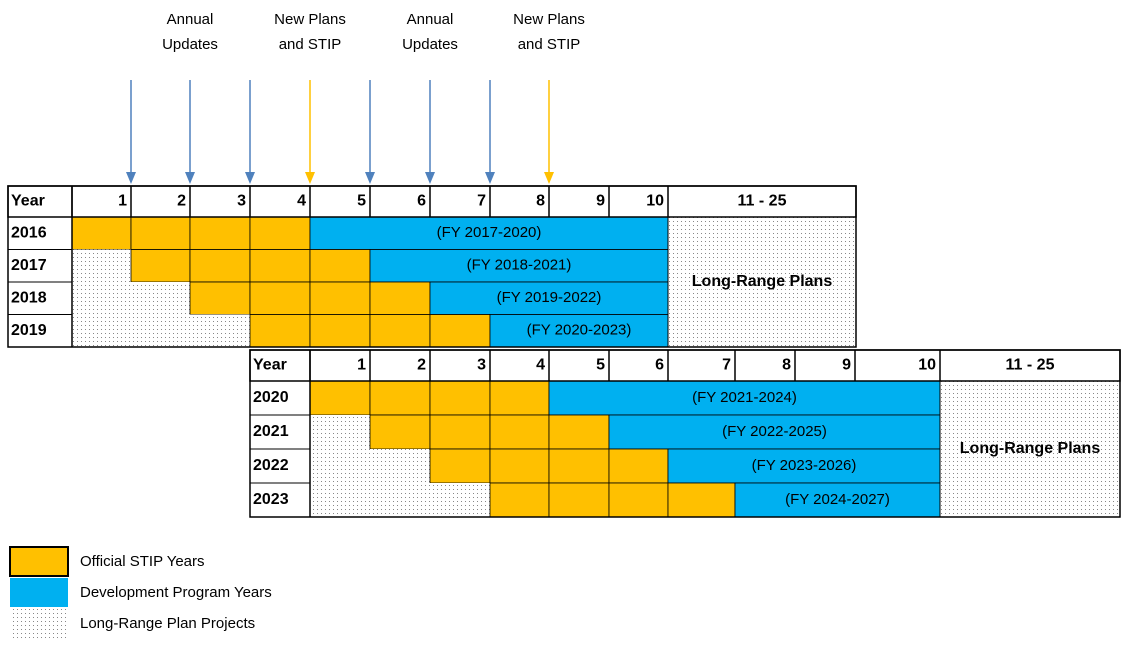 The width and height of the screenshot is (1126, 650). Describe the element at coordinates (176, 592) in the screenshot. I see `legend-label: Development Program Years` at that location.